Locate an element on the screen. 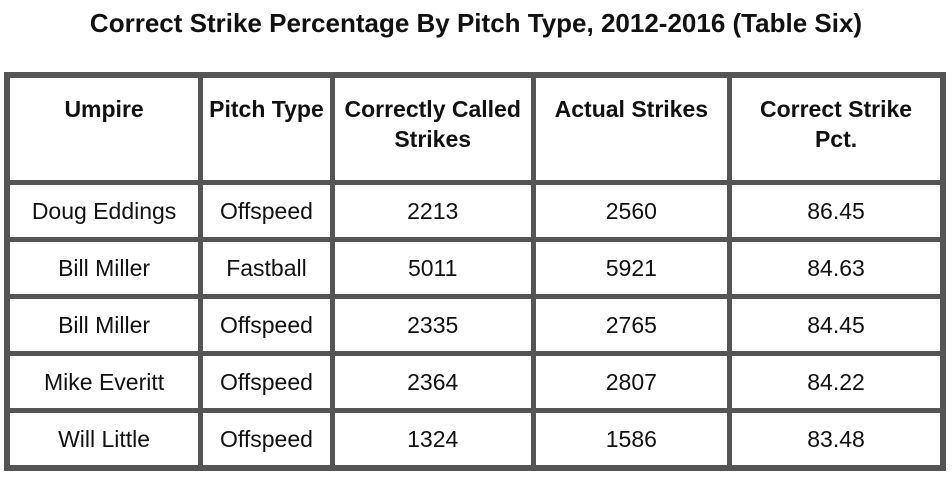 The image size is (952, 488). table-cell: 2364 is located at coordinates (432, 382).